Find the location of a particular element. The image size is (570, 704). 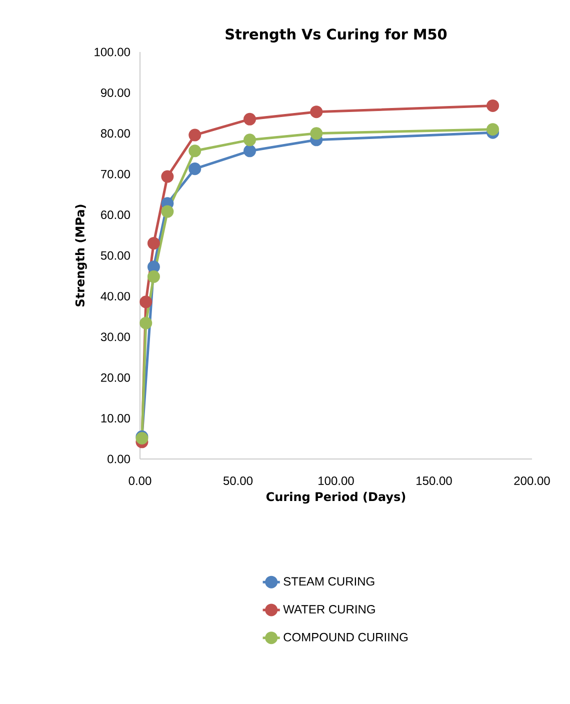

x-tick-label: 200.00 is located at coordinates (532, 481).